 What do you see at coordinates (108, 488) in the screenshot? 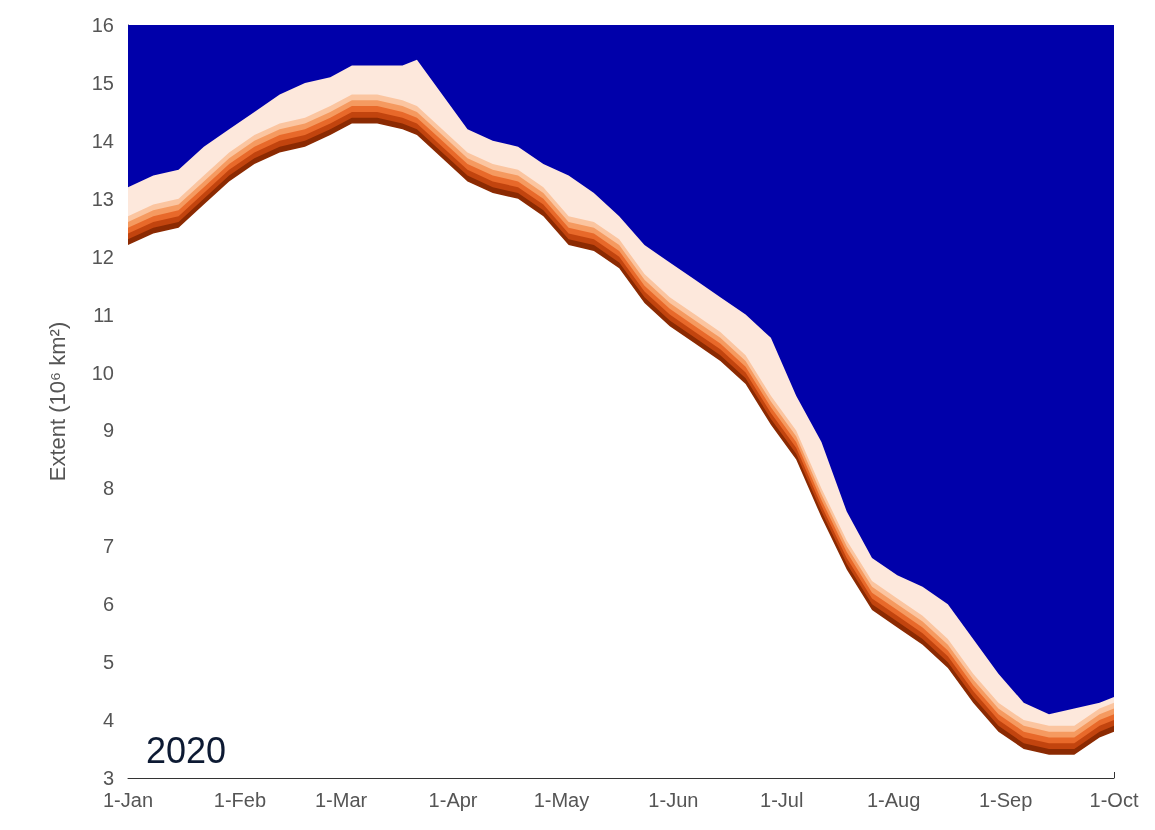
I see `y-tick-label: 8` at bounding box center [108, 488].